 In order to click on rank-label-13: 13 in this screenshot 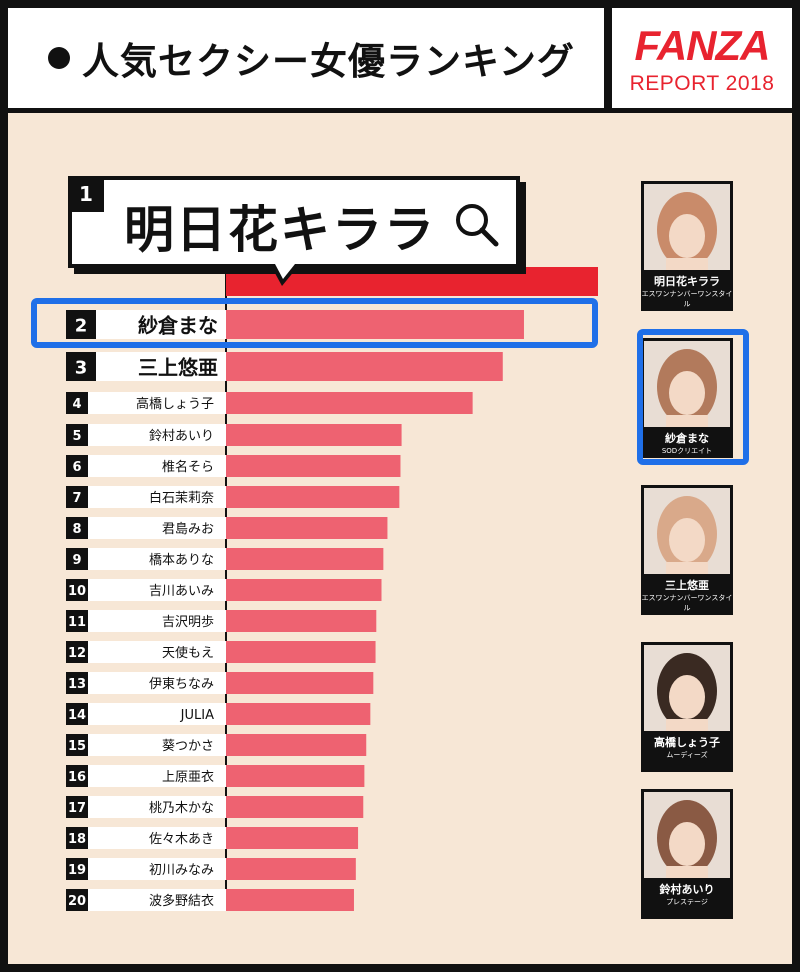, I will do `click(77, 684)`.